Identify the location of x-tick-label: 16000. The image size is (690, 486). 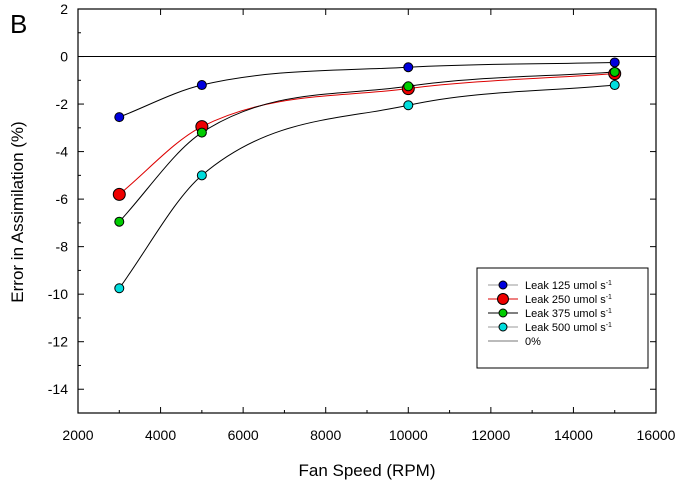
(656, 435).